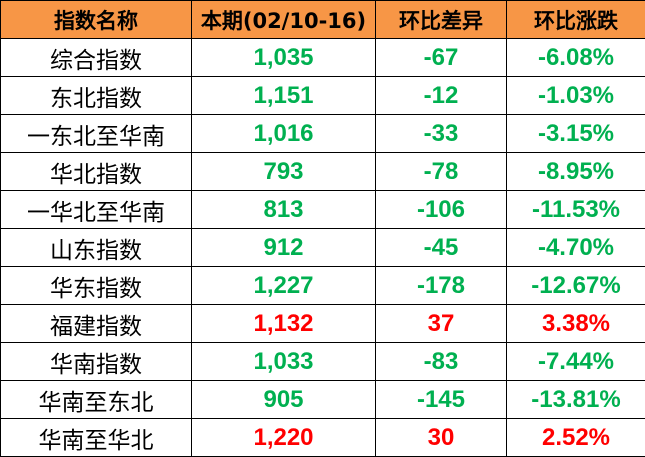 This screenshot has height=457, width=645. What do you see at coordinates (283, 171) in the screenshot?
I see `current-value: 793` at bounding box center [283, 171].